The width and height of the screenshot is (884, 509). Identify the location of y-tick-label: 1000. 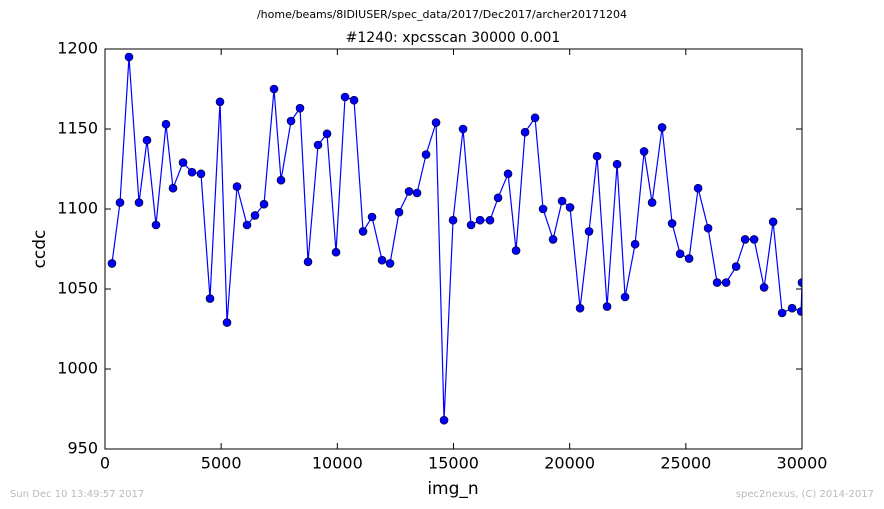
(77, 368).